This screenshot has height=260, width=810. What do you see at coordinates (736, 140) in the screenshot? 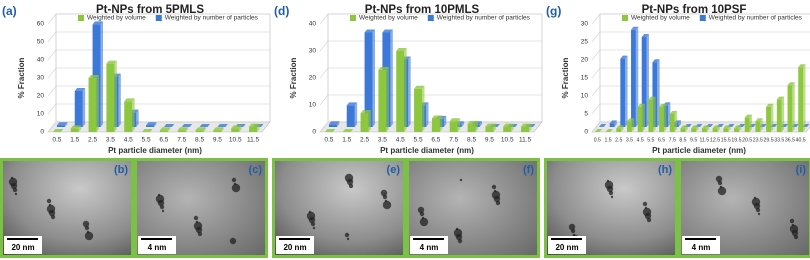
I see `x-tick-label: 19.5` at bounding box center [736, 140].